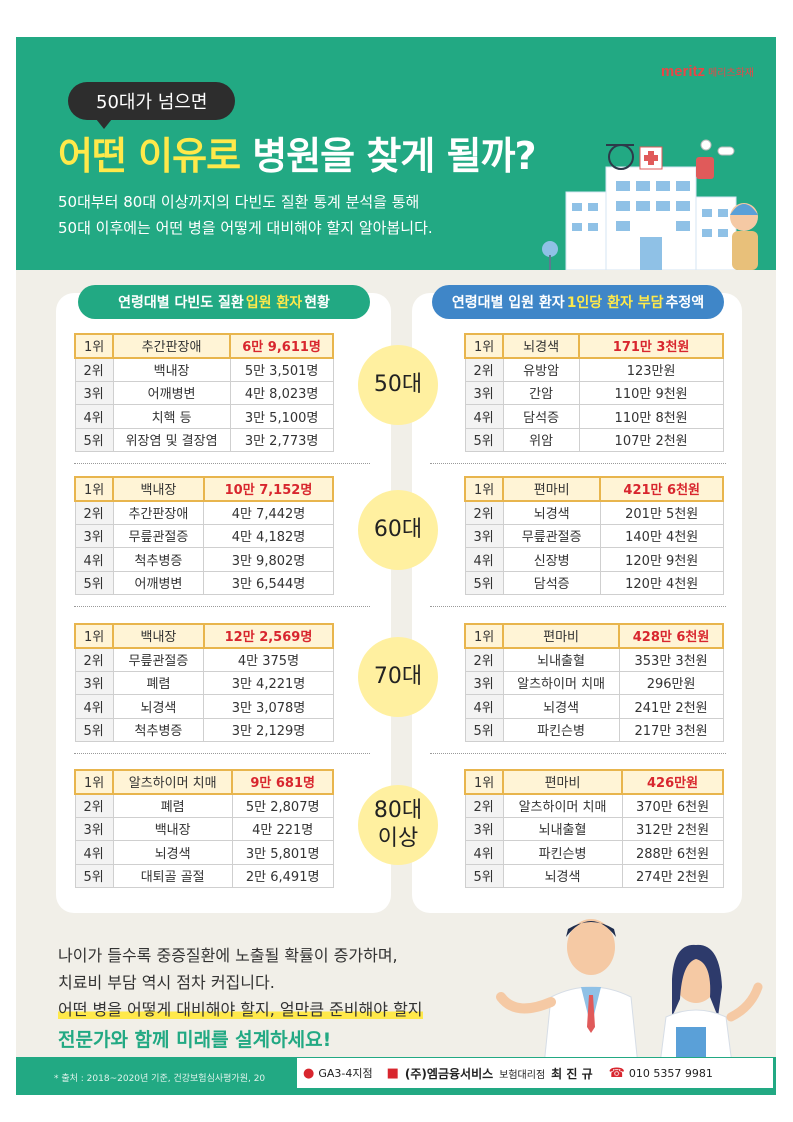 This screenshot has height=1122, width=793. What do you see at coordinates (204, 782) in the screenshot?
I see `table-row: 1위 알츠하이머 치매 9만 681명` at bounding box center [204, 782].